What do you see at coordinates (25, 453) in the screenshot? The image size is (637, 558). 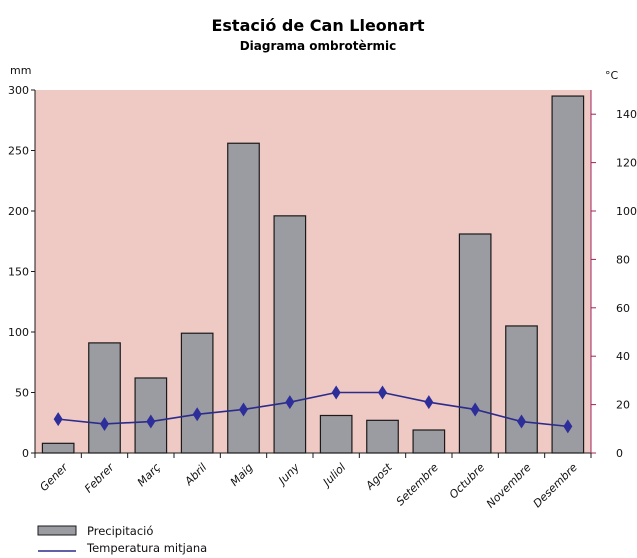 I see `y-left-tick-label: 0` at bounding box center [25, 453].